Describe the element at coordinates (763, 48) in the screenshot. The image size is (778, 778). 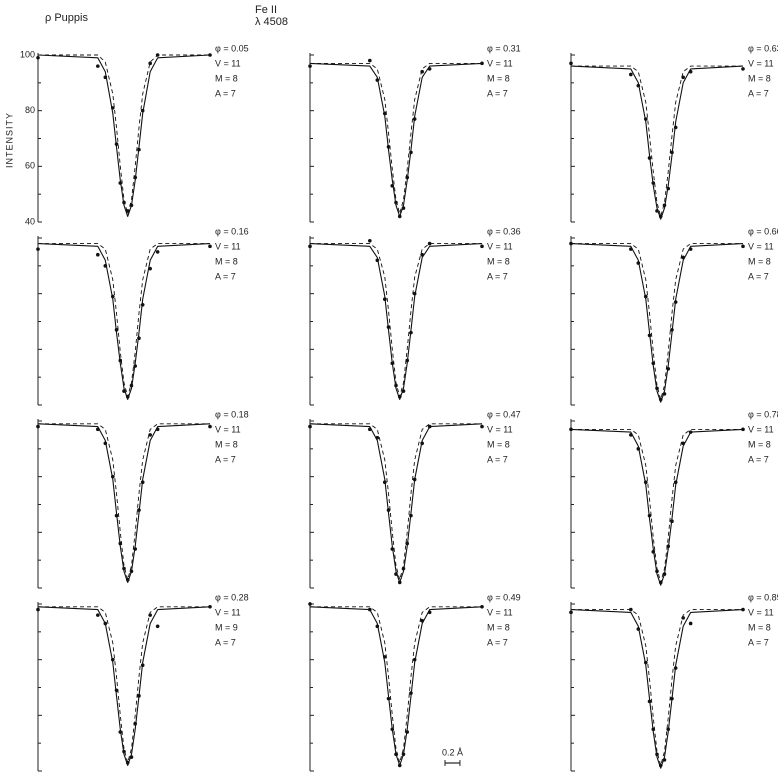
I see `annotation: φ = 0.63` at that location.